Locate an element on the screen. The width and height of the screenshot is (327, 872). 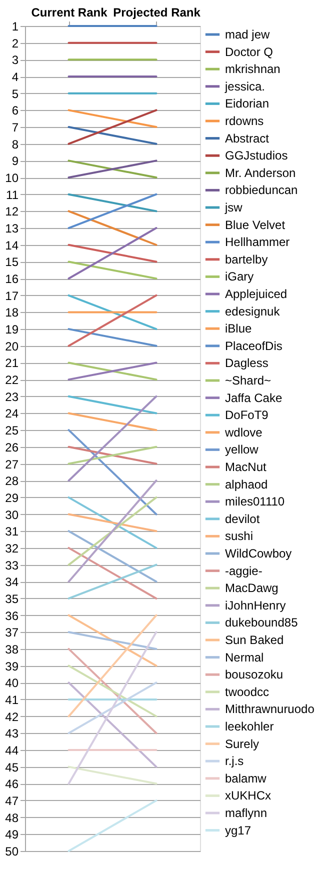
y-tick-label: 25 is located at coordinates (12, 431).